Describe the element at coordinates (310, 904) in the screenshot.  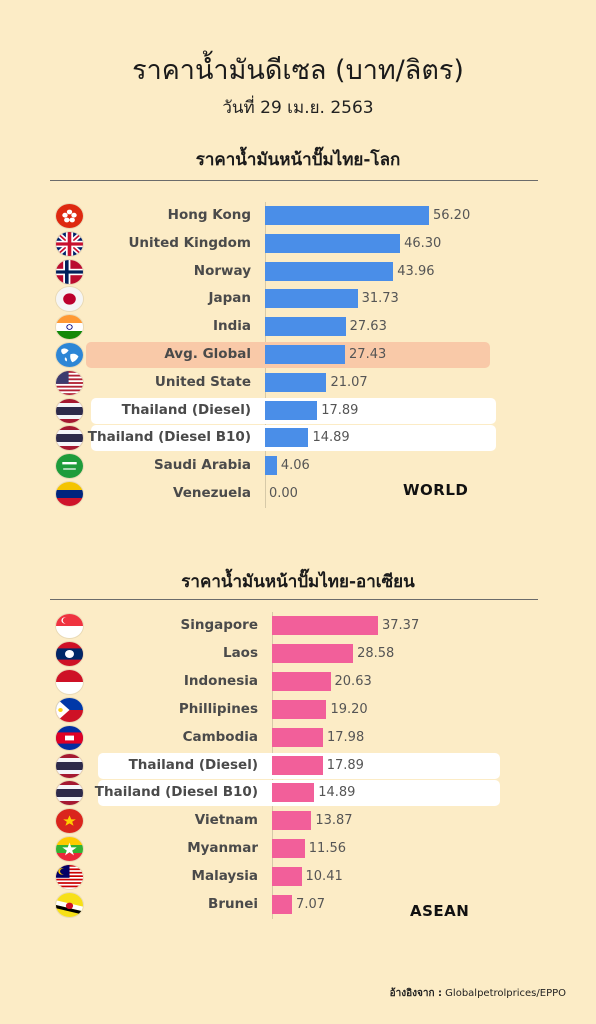
I see `value-label: 7.07` at that location.